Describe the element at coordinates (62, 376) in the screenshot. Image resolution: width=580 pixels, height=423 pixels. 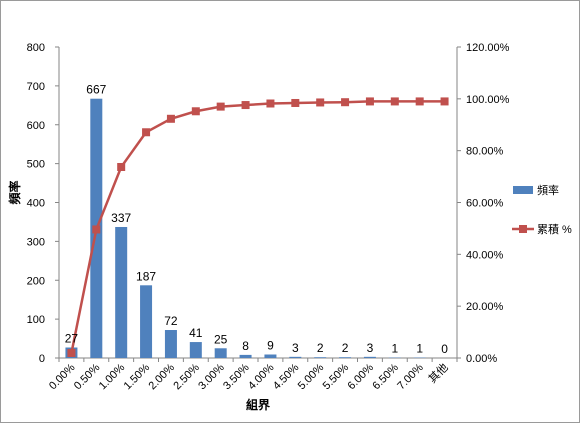
I see `x-tick-label: 0.00%` at that location.